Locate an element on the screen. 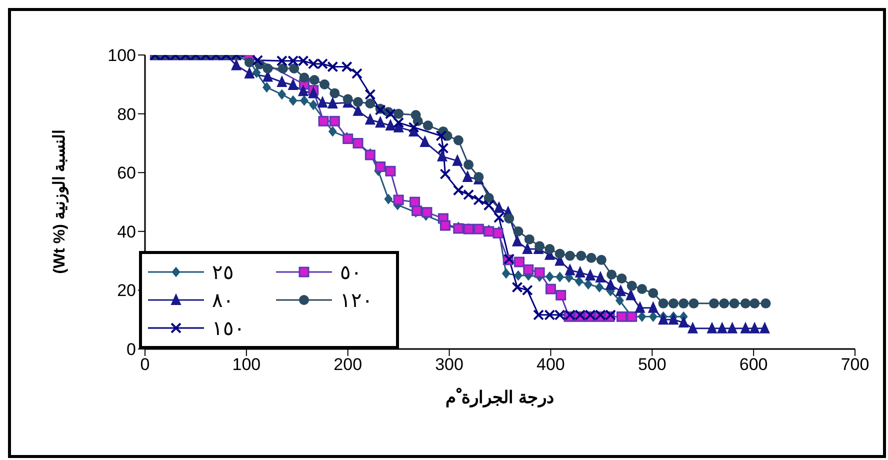 The width and height of the screenshot is (888, 460). x-tick-label: 500 is located at coordinates (652, 364).